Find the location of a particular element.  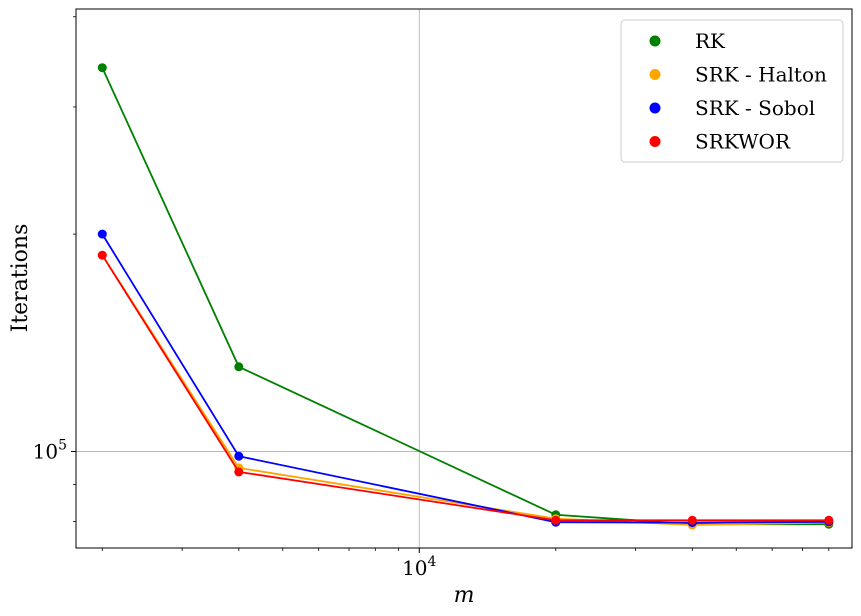

x-tick-label: 104 is located at coordinates (419, 567).